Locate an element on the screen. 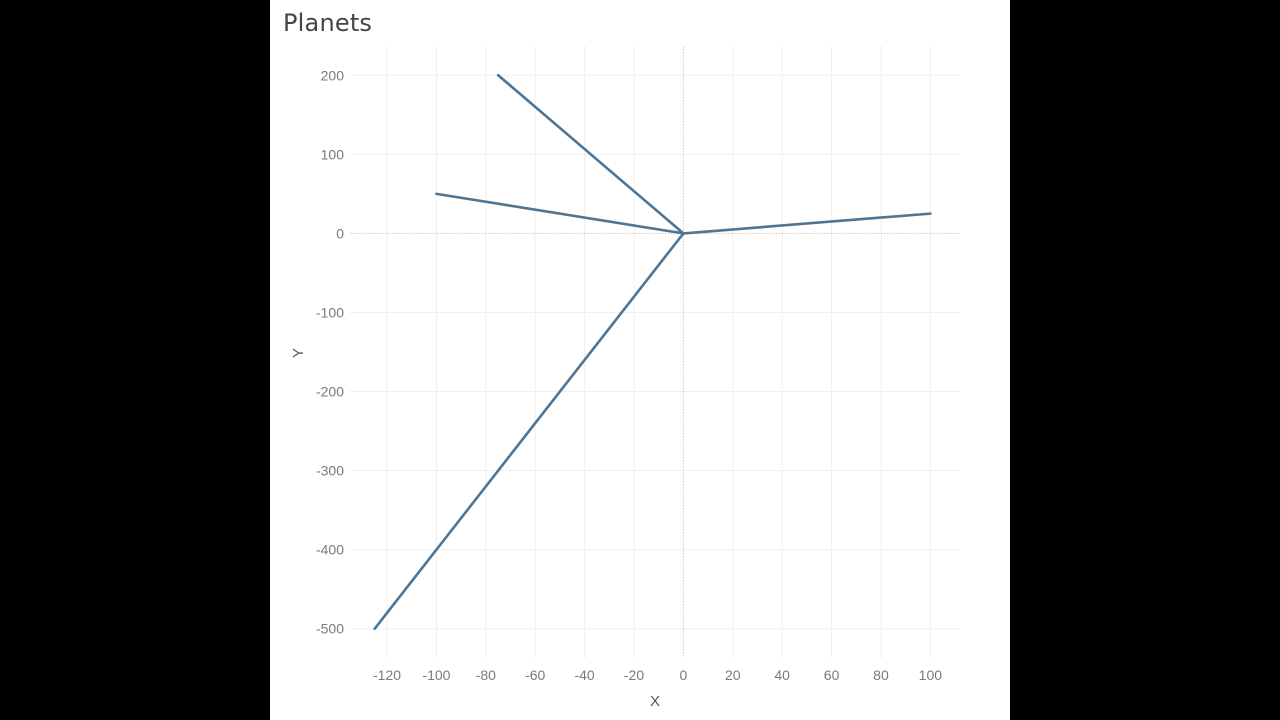  y-tick-label: 0 is located at coordinates (340, 233).